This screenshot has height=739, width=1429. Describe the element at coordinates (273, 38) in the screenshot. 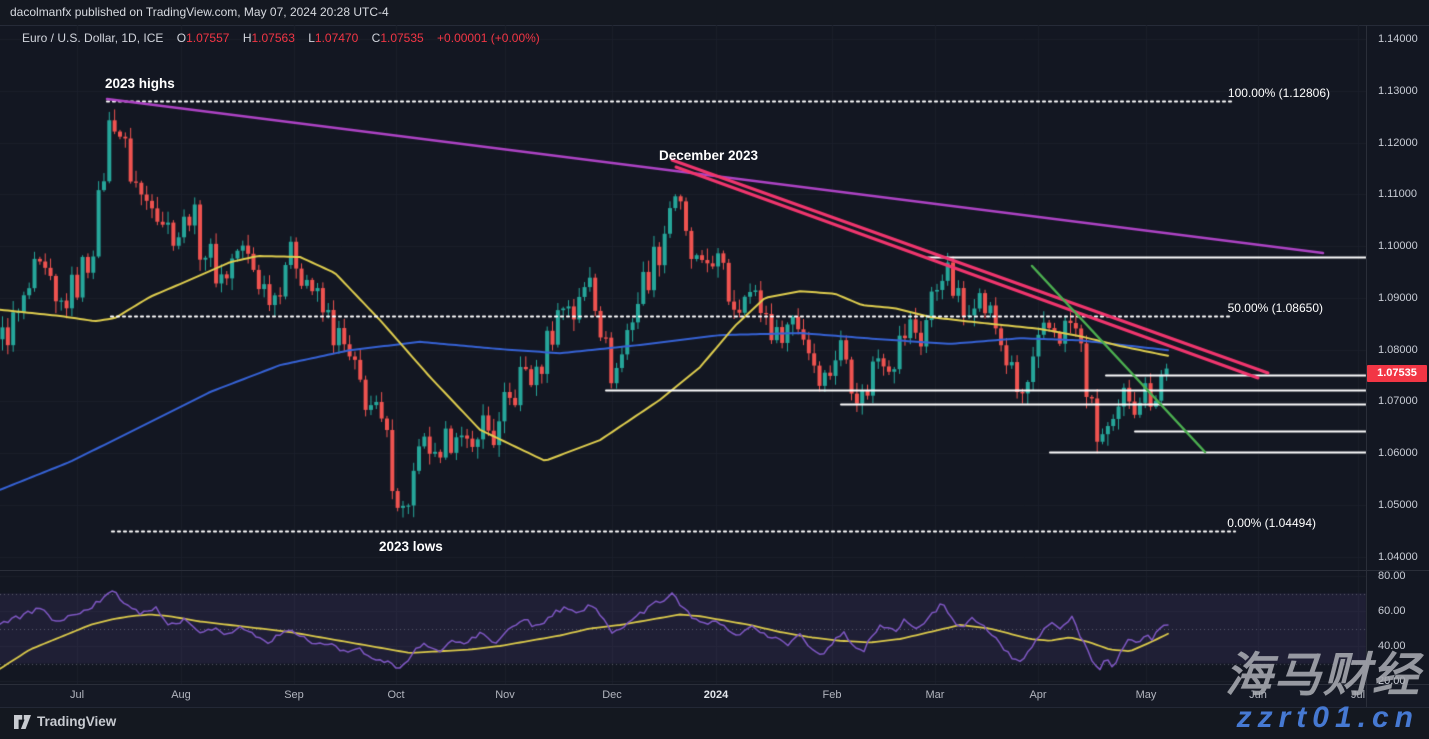

I see `ohlc-high-value: 1.07563` at that location.